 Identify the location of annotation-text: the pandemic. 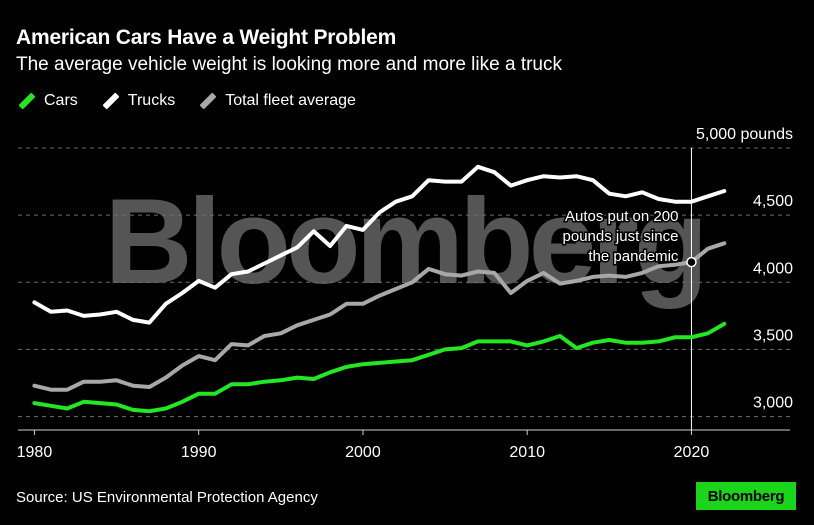
(633, 256).